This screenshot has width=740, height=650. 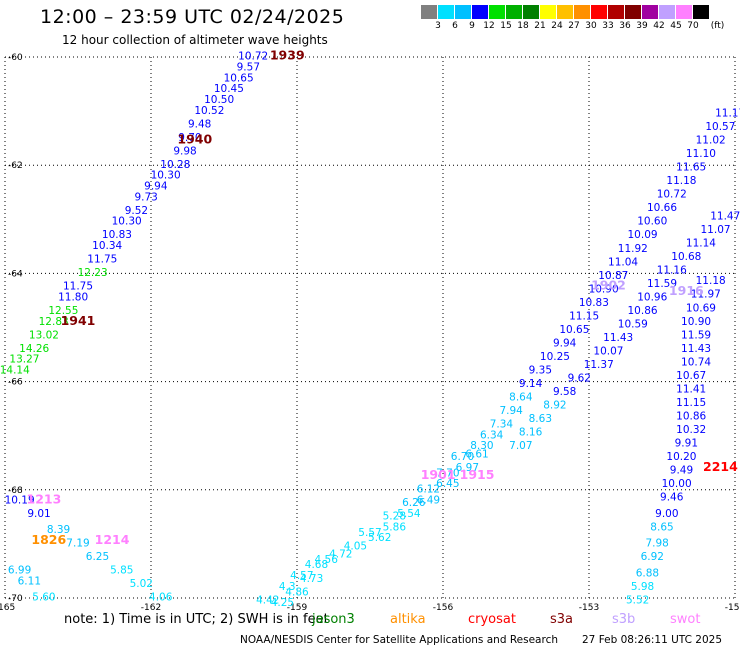 I want to click on lon-tick-label: -159, so click(x=297, y=608).